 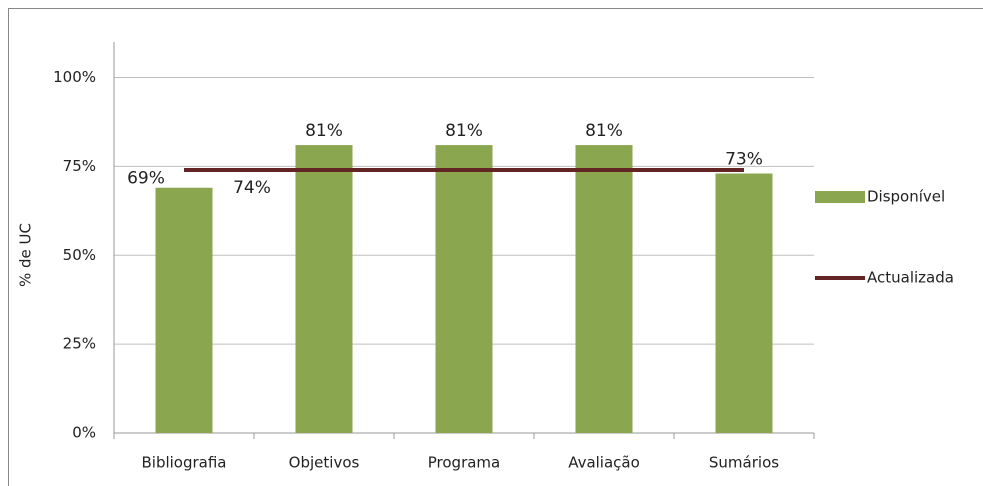 I want to click on x-tick-label: Bibliografia, so click(x=183, y=463).